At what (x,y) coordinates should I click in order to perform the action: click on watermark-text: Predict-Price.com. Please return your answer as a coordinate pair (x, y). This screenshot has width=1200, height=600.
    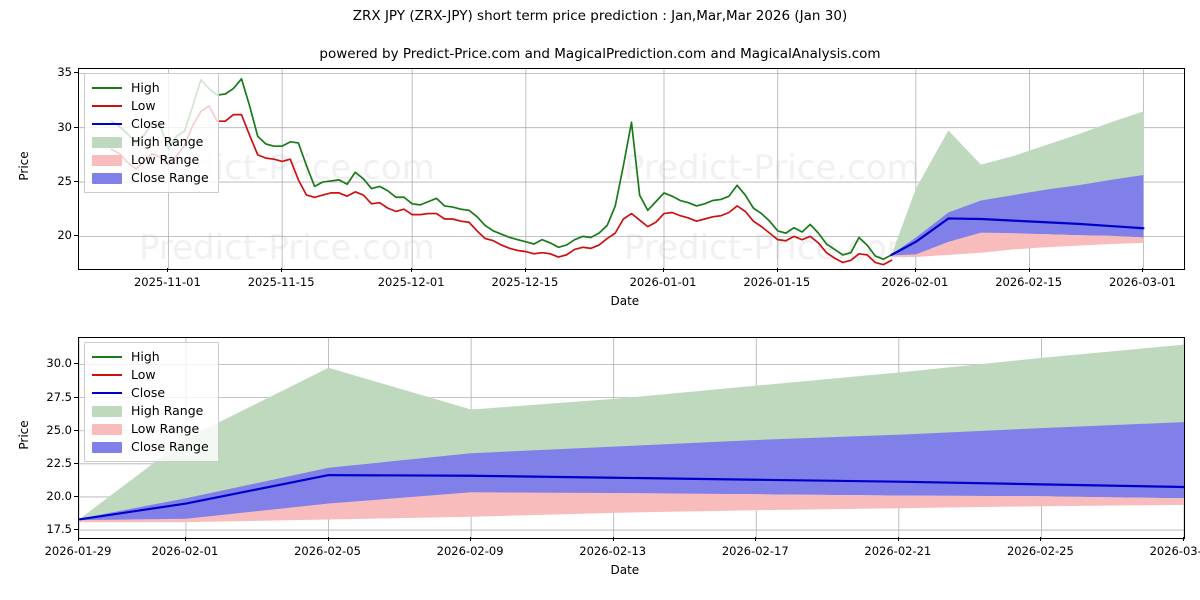
    Looking at the image, I should click on (287, 248).